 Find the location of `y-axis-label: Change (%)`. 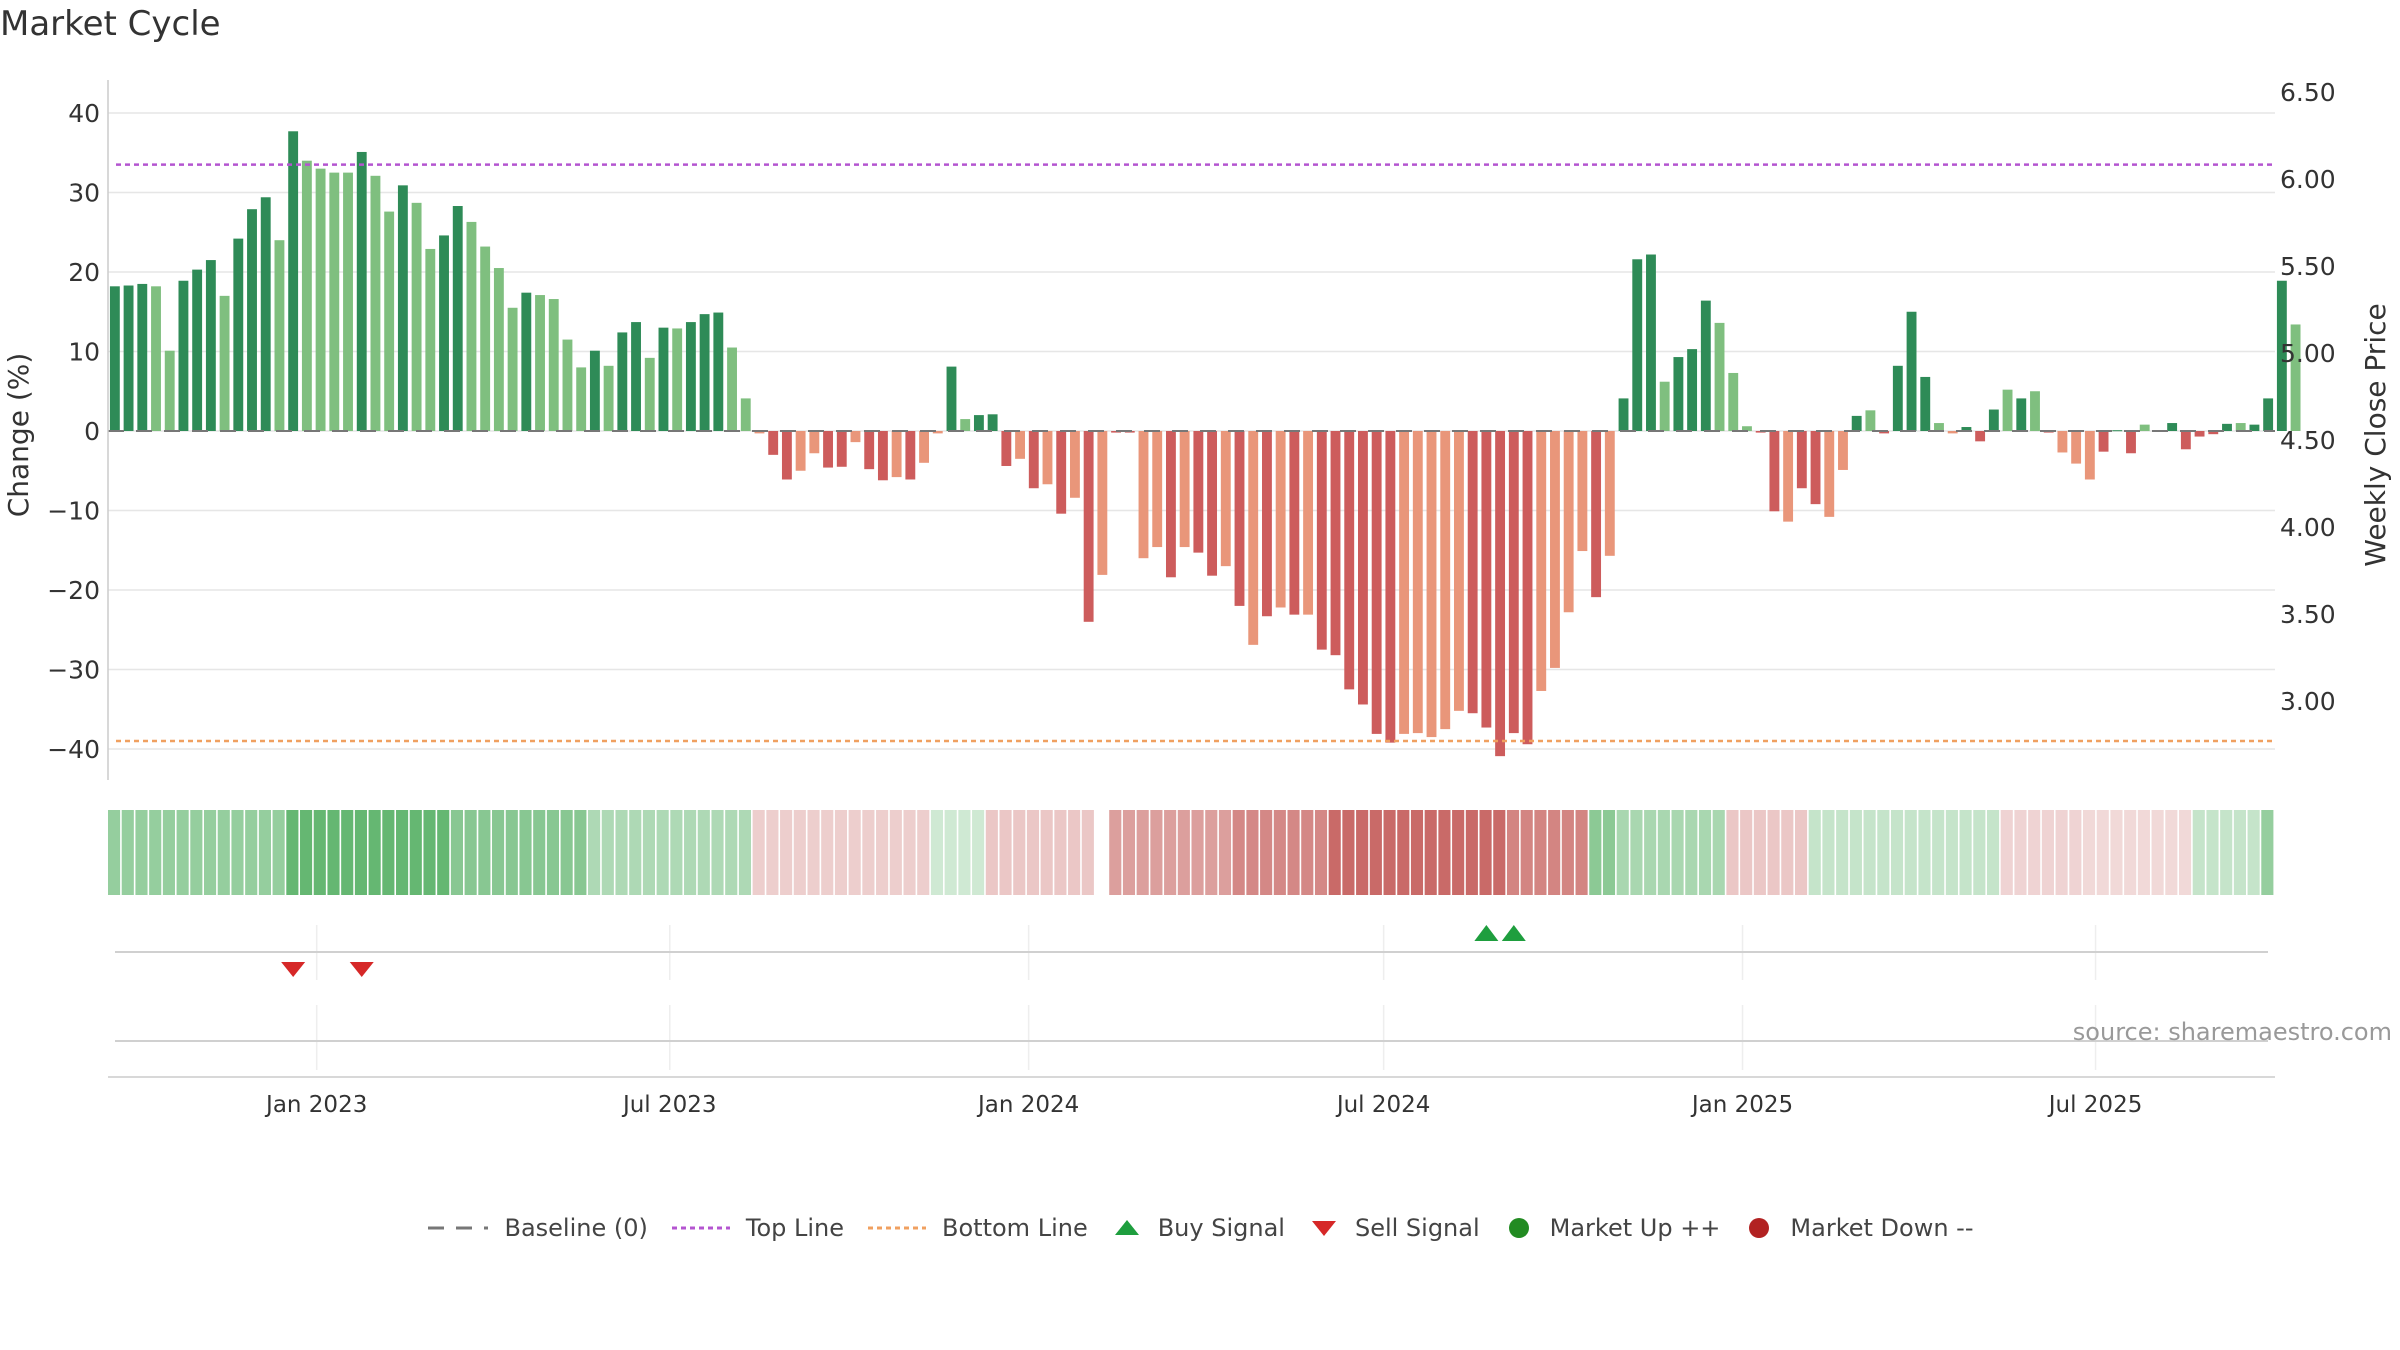

y-axis-label: Change (%) is located at coordinates (18, 435).